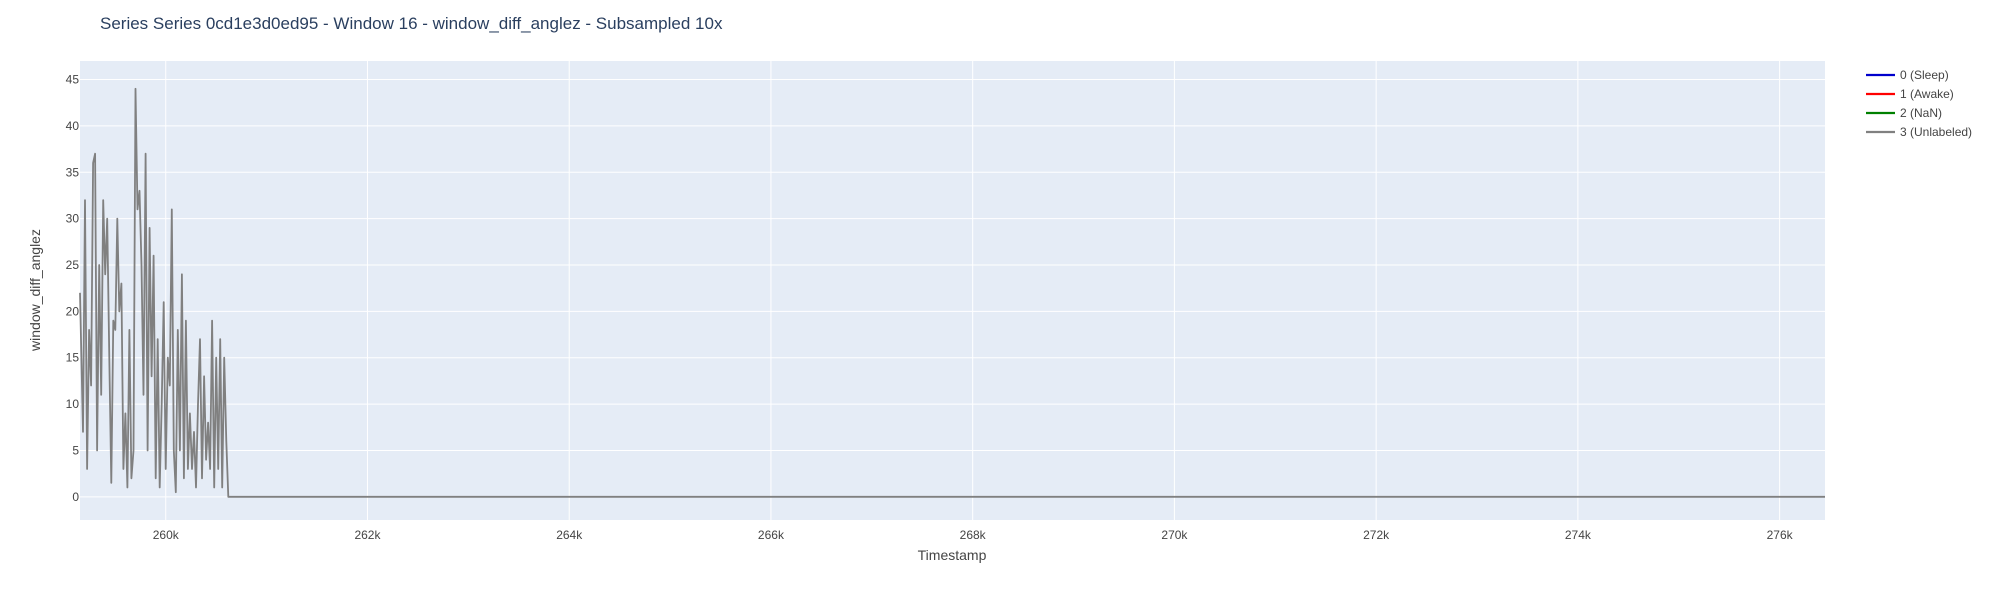 The height and width of the screenshot is (600, 2000). Describe the element at coordinates (73, 126) in the screenshot. I see `y-tick-label: 40` at that location.